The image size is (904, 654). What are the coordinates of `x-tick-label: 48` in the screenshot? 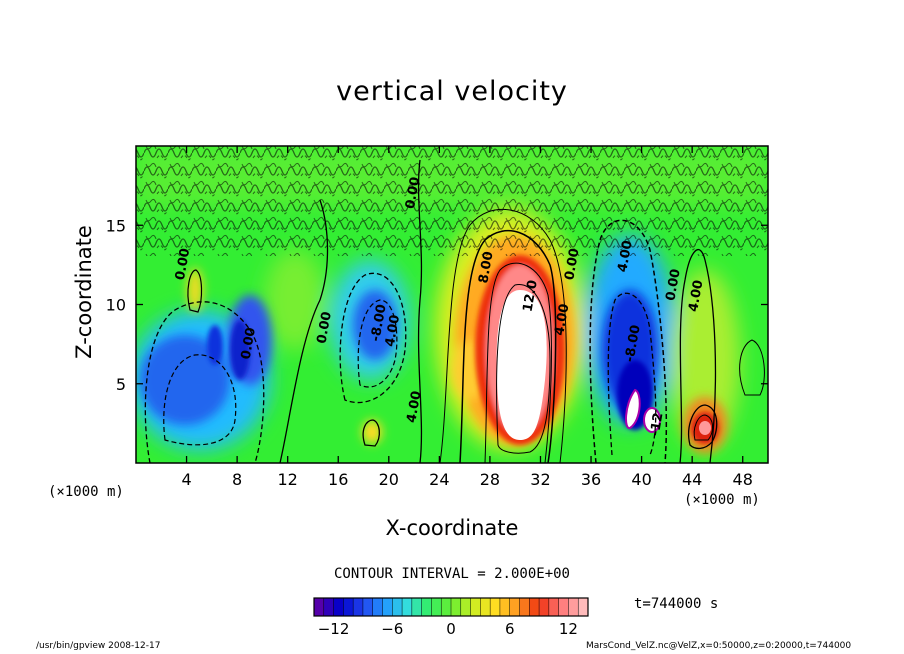 It's located at (743, 479).